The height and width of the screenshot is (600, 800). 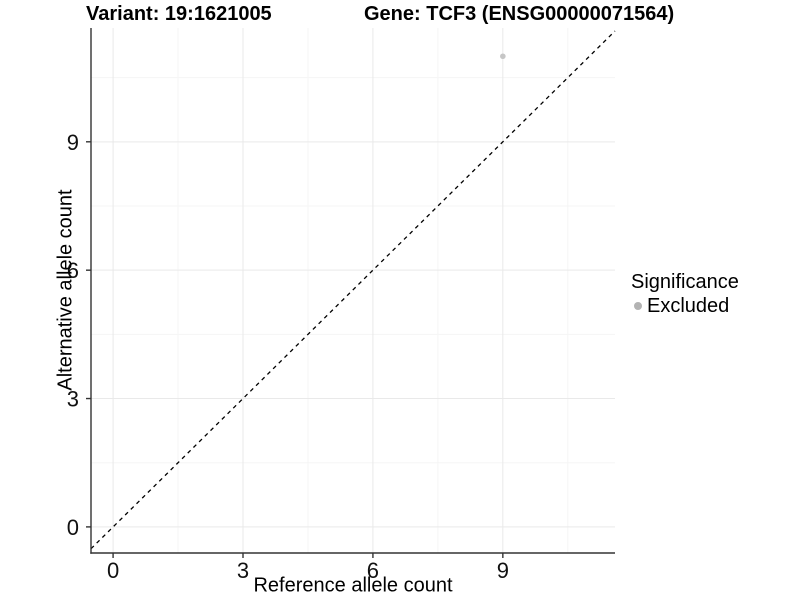 I want to click on legend-title: Significance, so click(x=685, y=282).